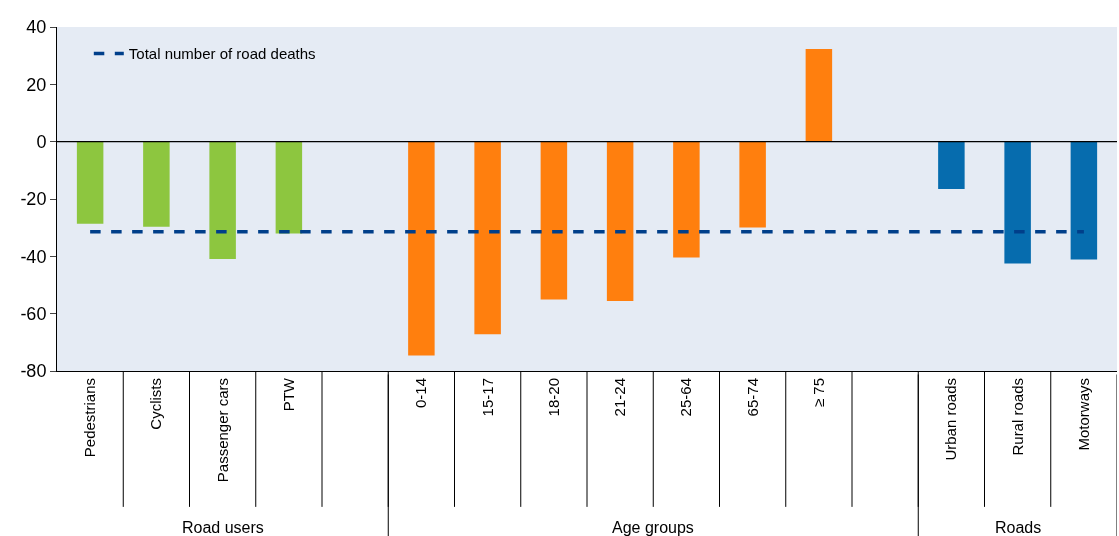 This screenshot has height=536, width=1119. What do you see at coordinates (33, 199) in the screenshot?
I see `y-tick-label: -20` at bounding box center [33, 199].